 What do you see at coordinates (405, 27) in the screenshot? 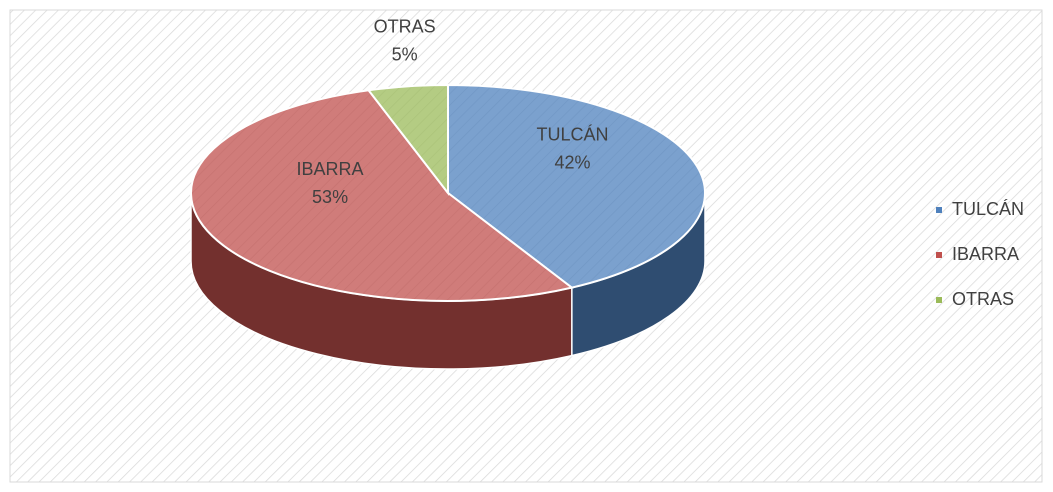
I see `slice-label-name: OTRAS` at bounding box center [405, 27].